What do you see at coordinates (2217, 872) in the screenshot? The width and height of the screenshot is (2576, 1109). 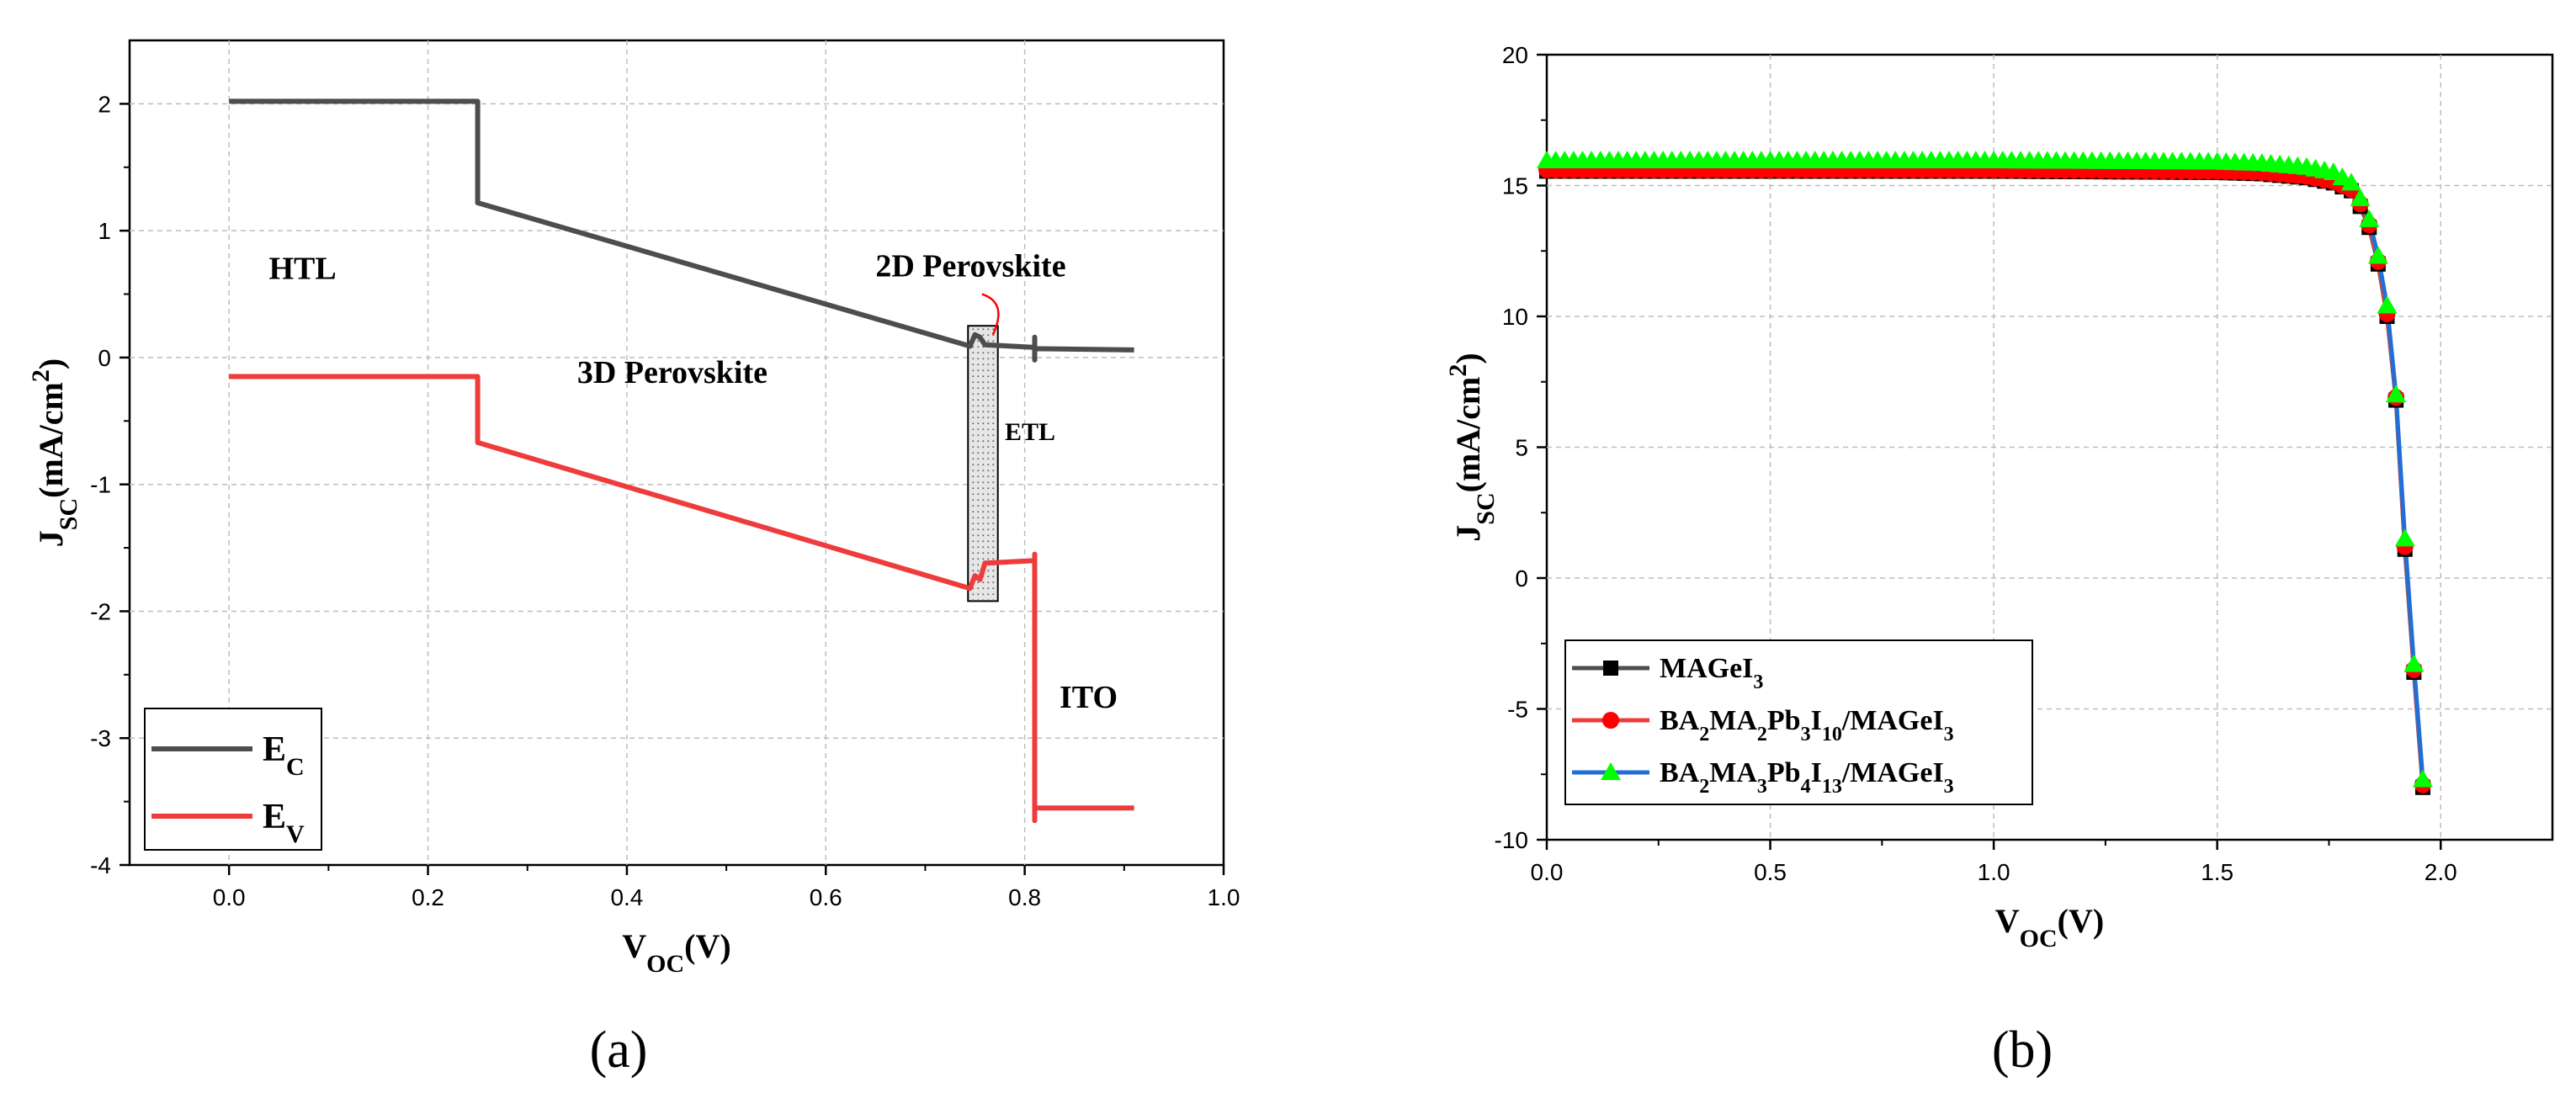 I see `chart-b-x-tick-label: 1.5` at bounding box center [2217, 872].